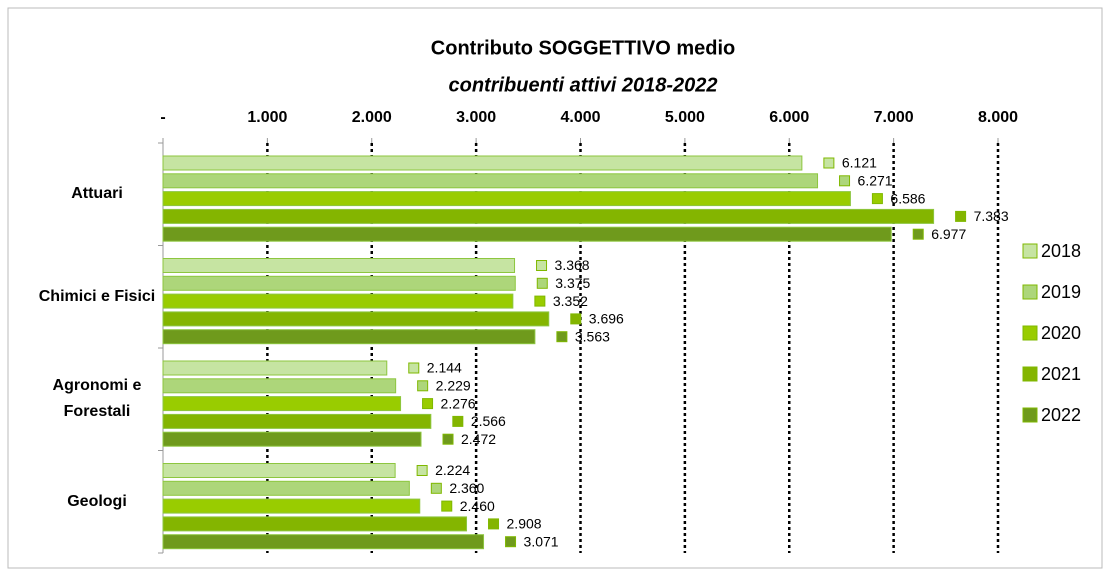  Describe the element at coordinates (488, 421) in the screenshot. I see `data-label: 2.566` at that location.